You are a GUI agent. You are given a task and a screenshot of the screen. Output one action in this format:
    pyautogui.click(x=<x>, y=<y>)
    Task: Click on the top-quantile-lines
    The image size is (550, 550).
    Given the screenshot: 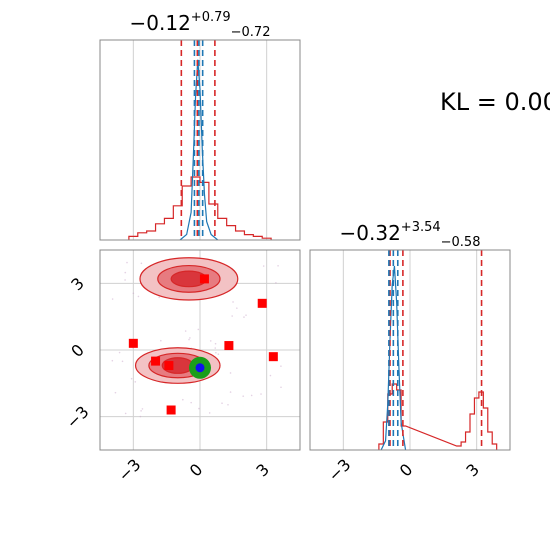 What is the action you would take?
    pyautogui.click(x=198, y=140)
    